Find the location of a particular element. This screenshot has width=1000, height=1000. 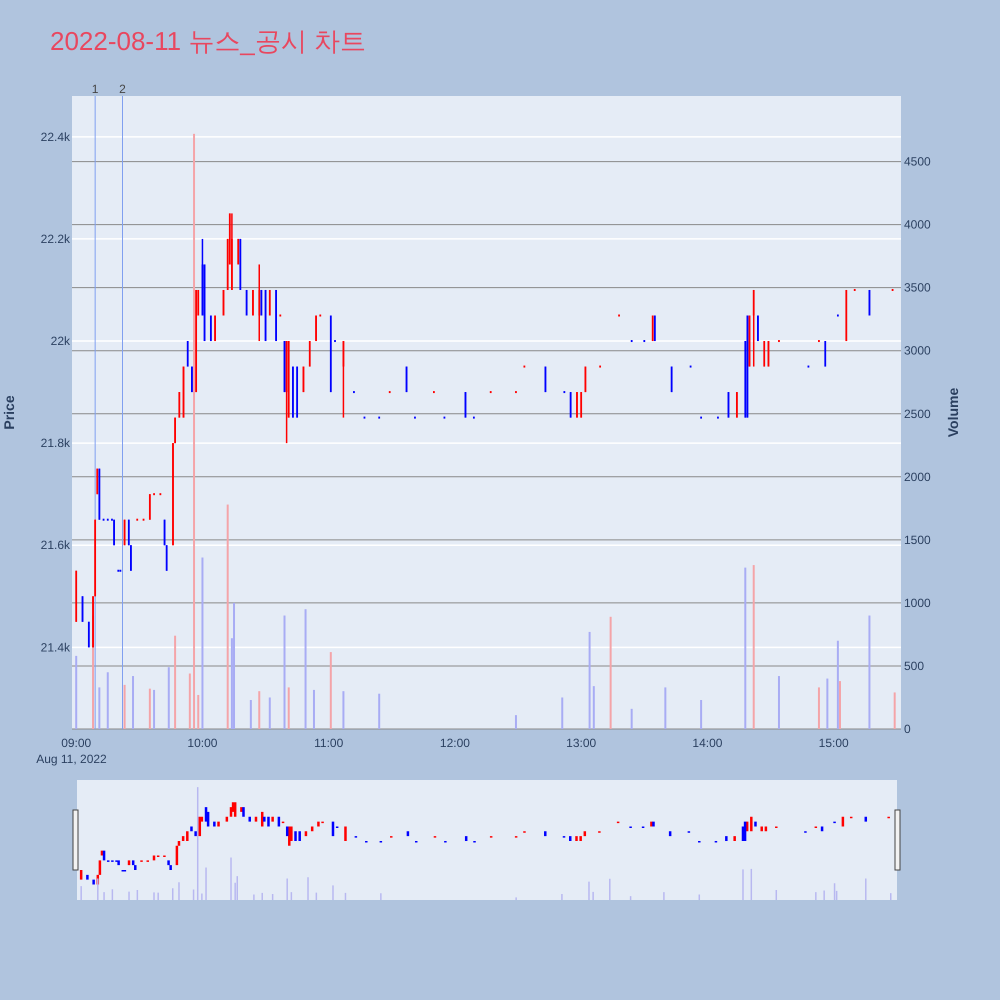

y-tick-label: 21.6k is located at coordinates (55, 545).